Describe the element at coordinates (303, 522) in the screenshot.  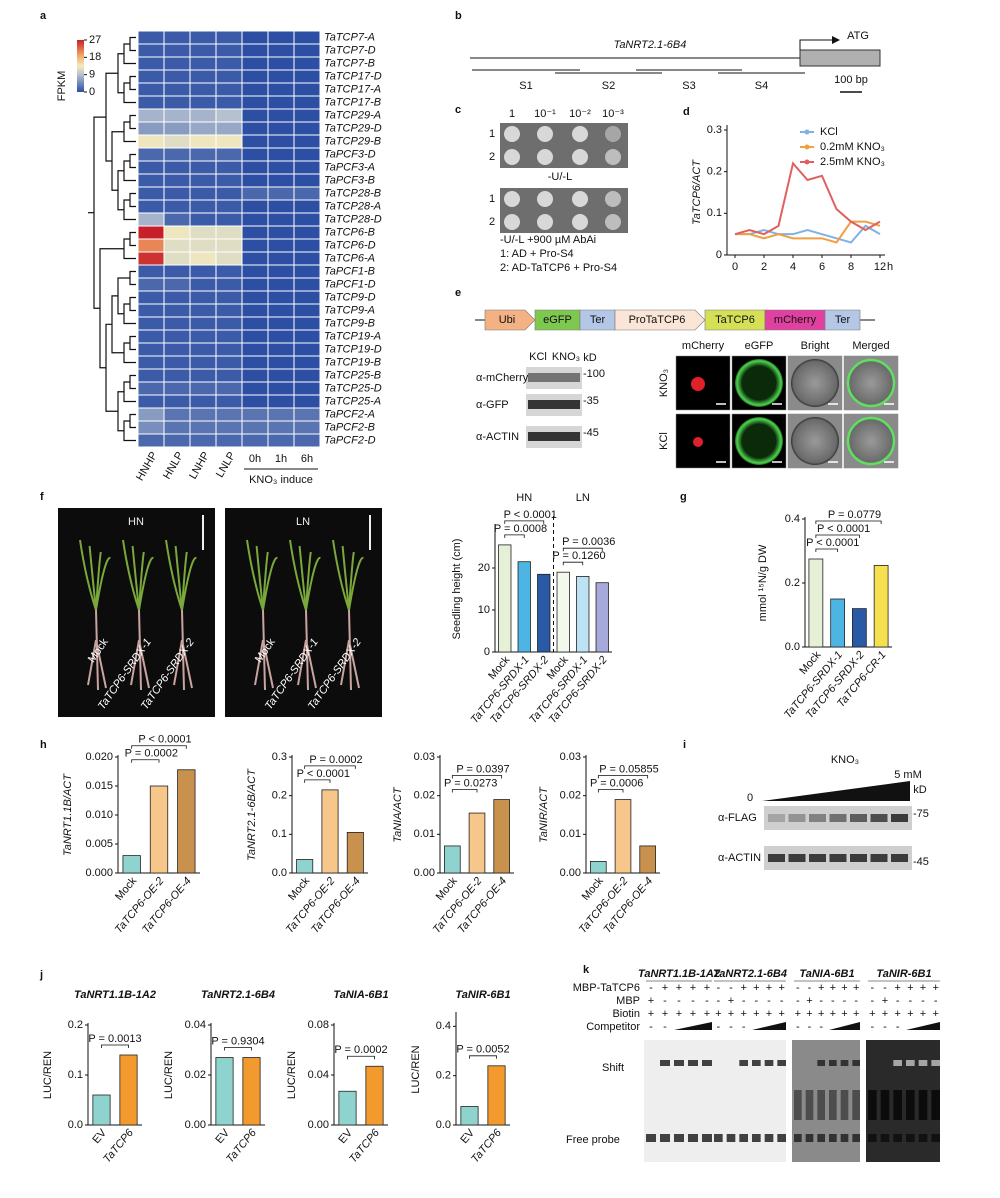
I see `photo-label: LN` at that location.